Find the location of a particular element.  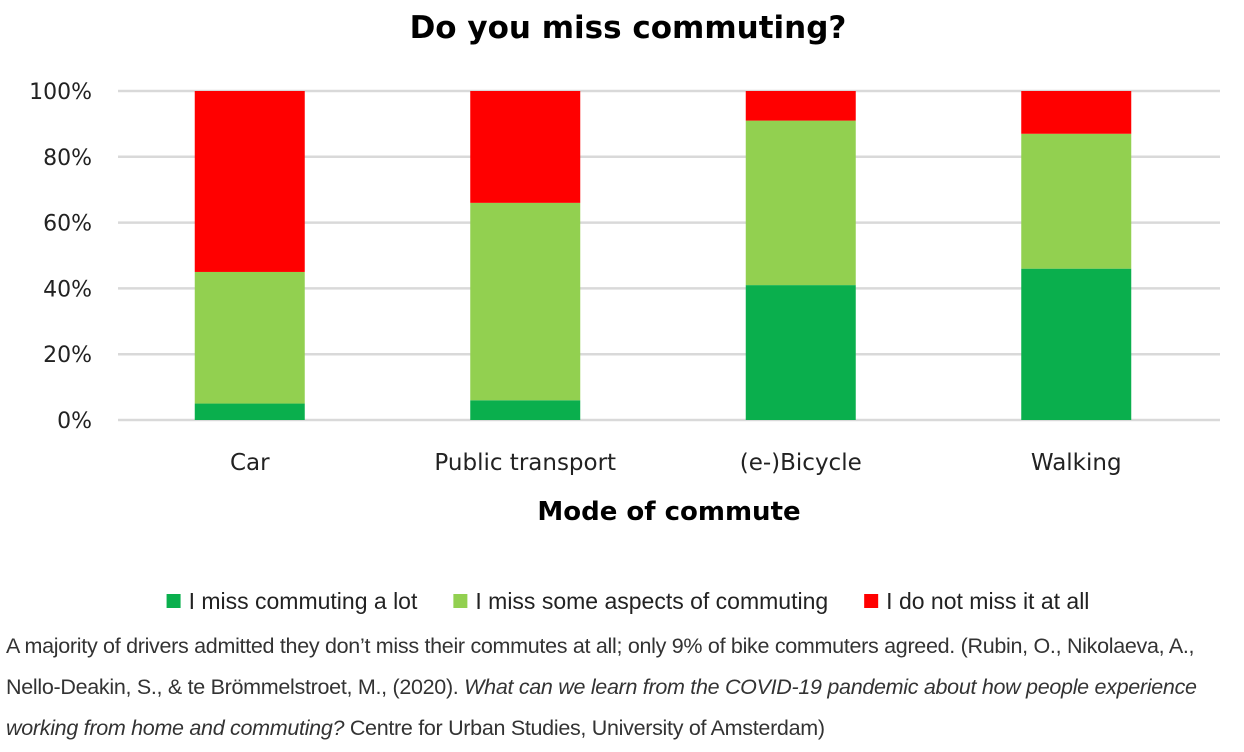

x-tick-label: Public transport is located at coordinates (525, 463).